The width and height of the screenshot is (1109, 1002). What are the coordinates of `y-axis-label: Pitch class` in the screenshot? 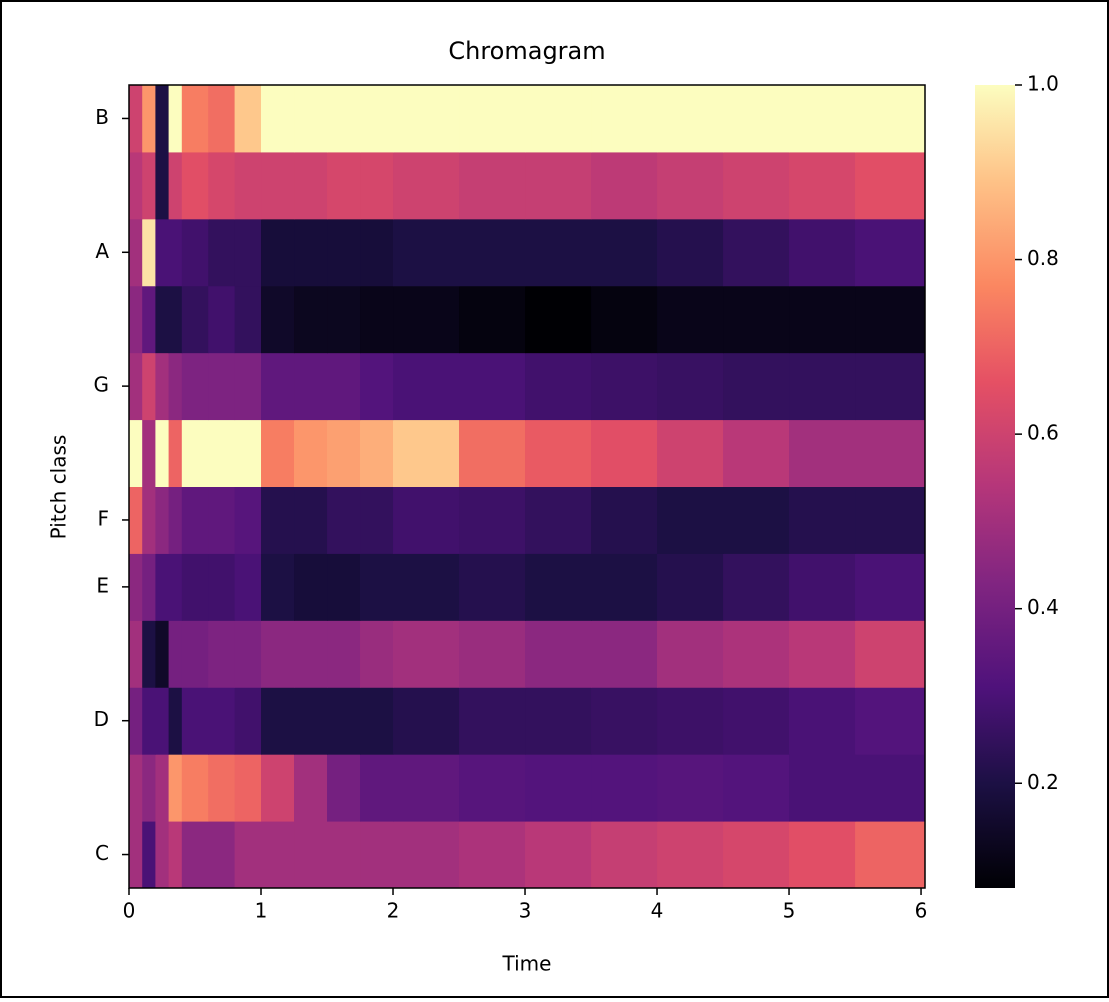 It's located at (59, 487).